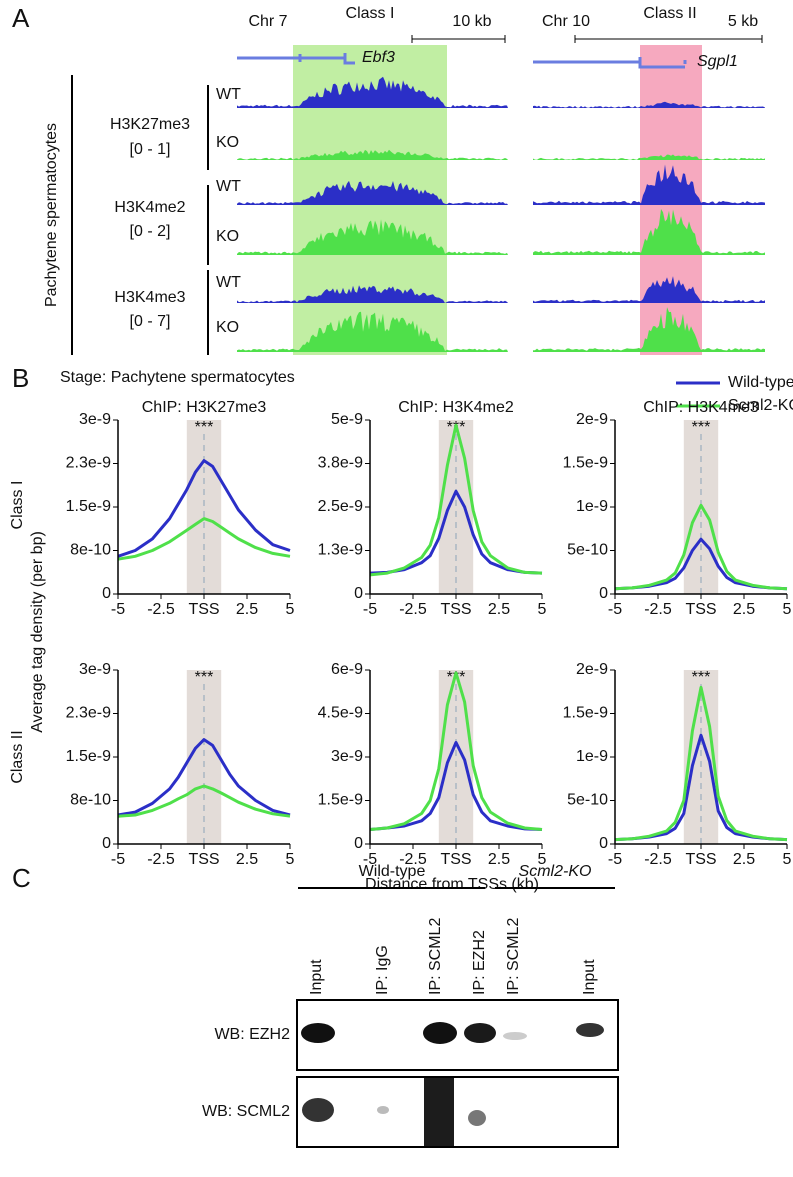 The width and height of the screenshot is (793, 1177). I want to click on blot-label: WB: EZH2, so click(252, 1034).